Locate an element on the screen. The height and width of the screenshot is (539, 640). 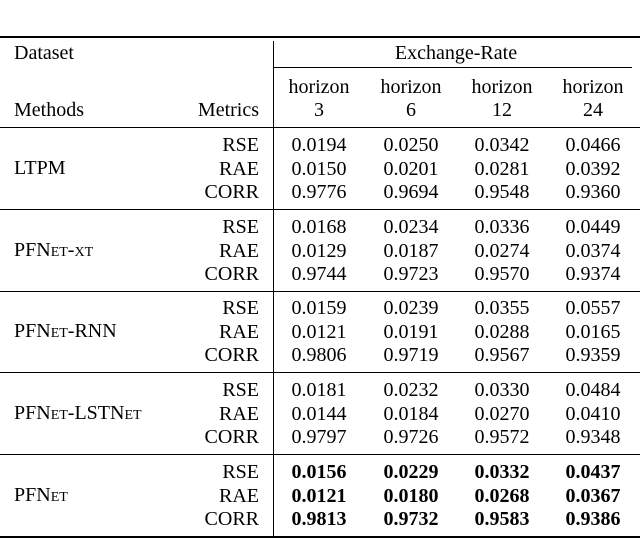
cell-value: 0.0466 is located at coordinates (593, 145).